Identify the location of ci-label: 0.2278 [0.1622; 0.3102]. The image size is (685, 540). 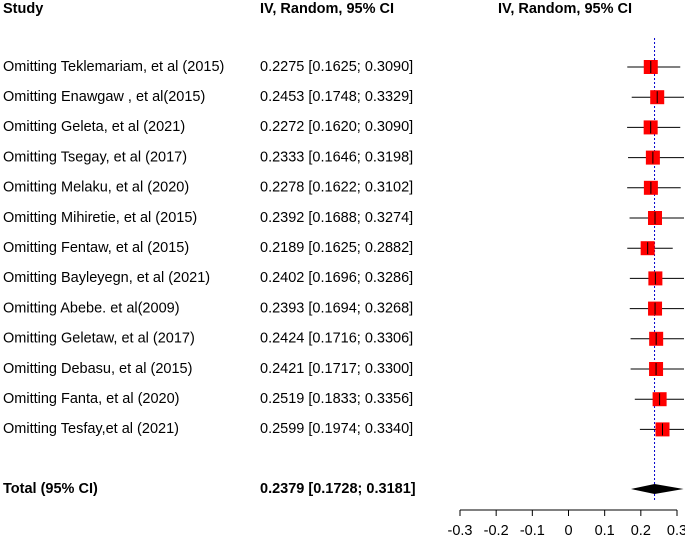
(336, 188).